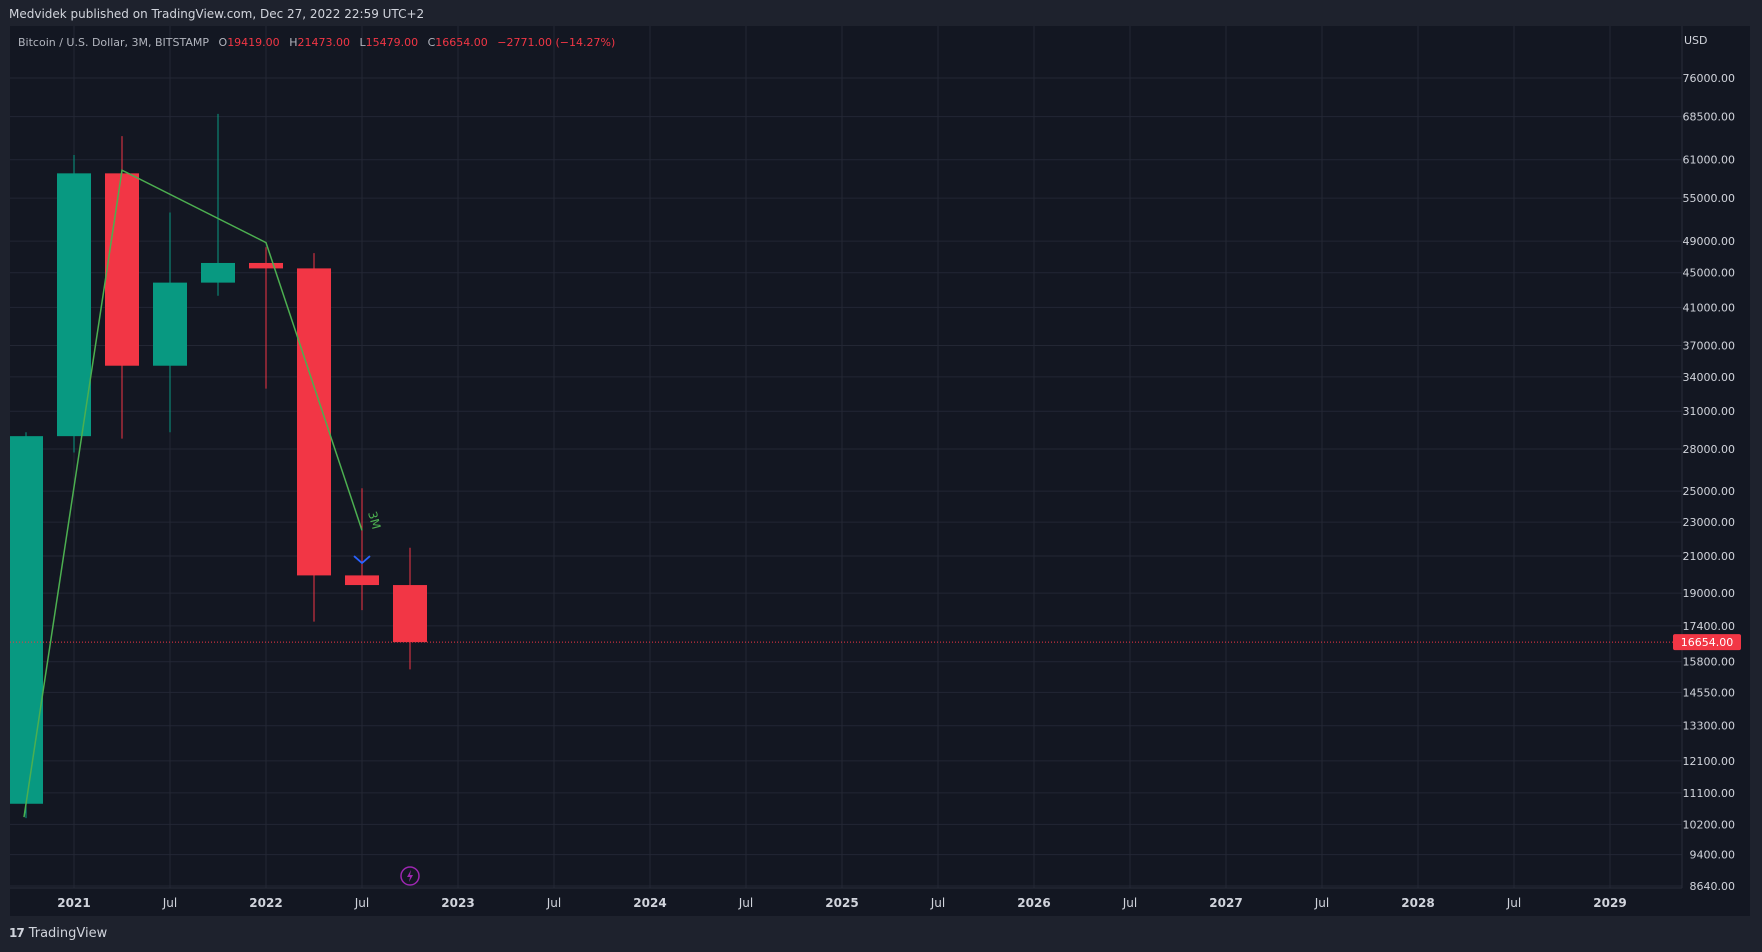  What do you see at coordinates (1709, 824) in the screenshot?
I see `price-tick-label: 10200.00` at bounding box center [1709, 824].